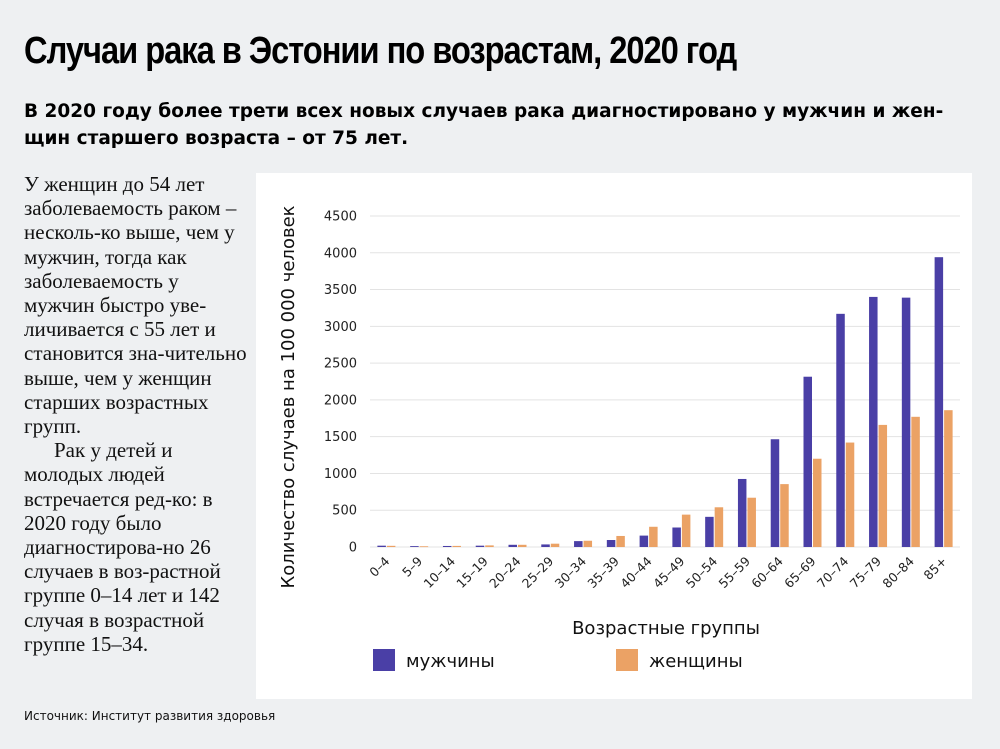 This screenshot has width=1000, height=749. I want to click on y-tick-label: 1000, so click(340, 474).